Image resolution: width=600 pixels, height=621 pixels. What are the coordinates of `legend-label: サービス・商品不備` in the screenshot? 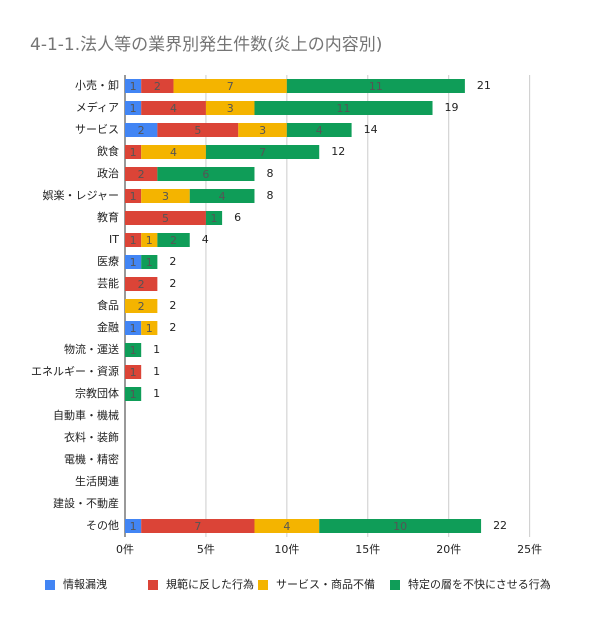 It's located at (325, 584).